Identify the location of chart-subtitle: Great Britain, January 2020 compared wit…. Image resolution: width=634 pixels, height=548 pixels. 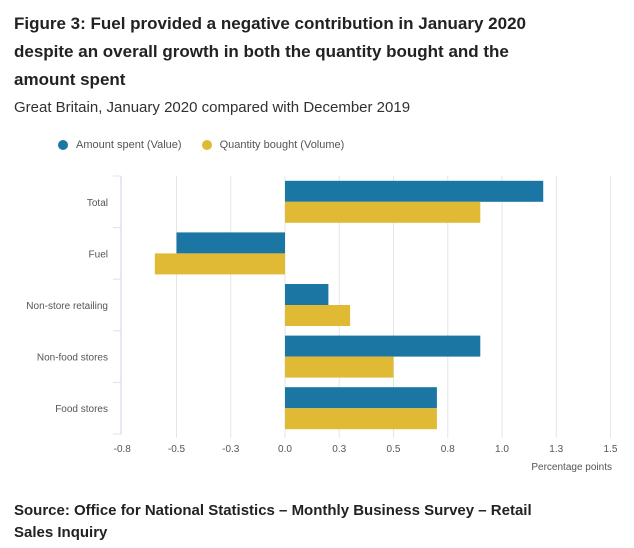
(212, 107).